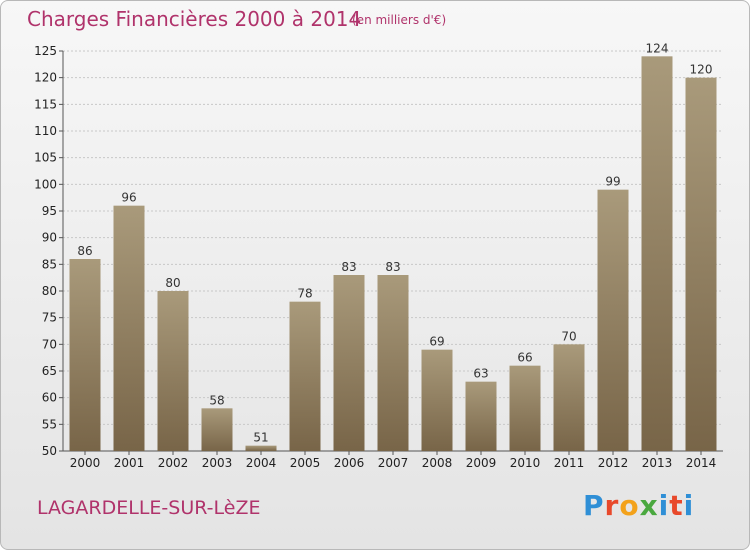  I want to click on data-label: 63, so click(480, 374).